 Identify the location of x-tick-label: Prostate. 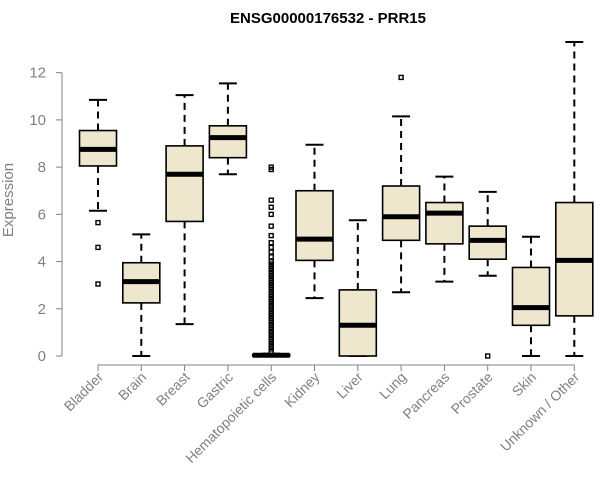
(472, 393).